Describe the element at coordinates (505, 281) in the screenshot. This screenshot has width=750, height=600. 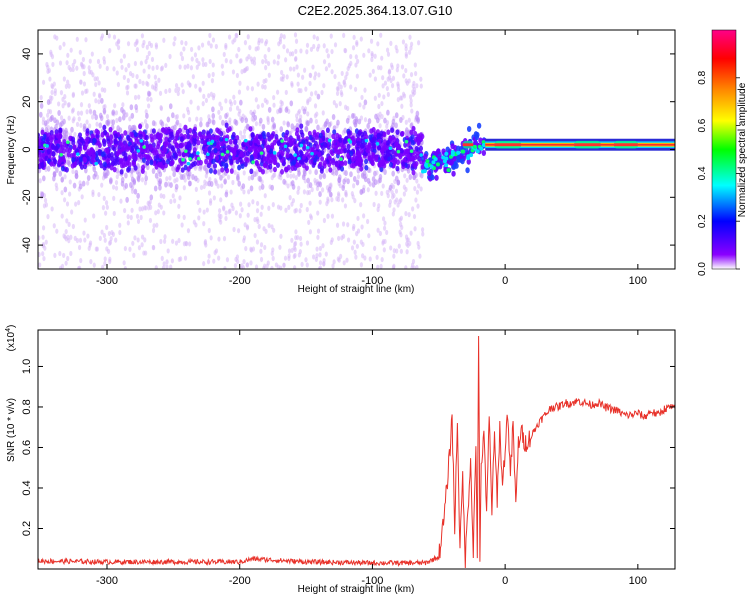
I see `spectrogram-x-tick-label: 0` at that location.